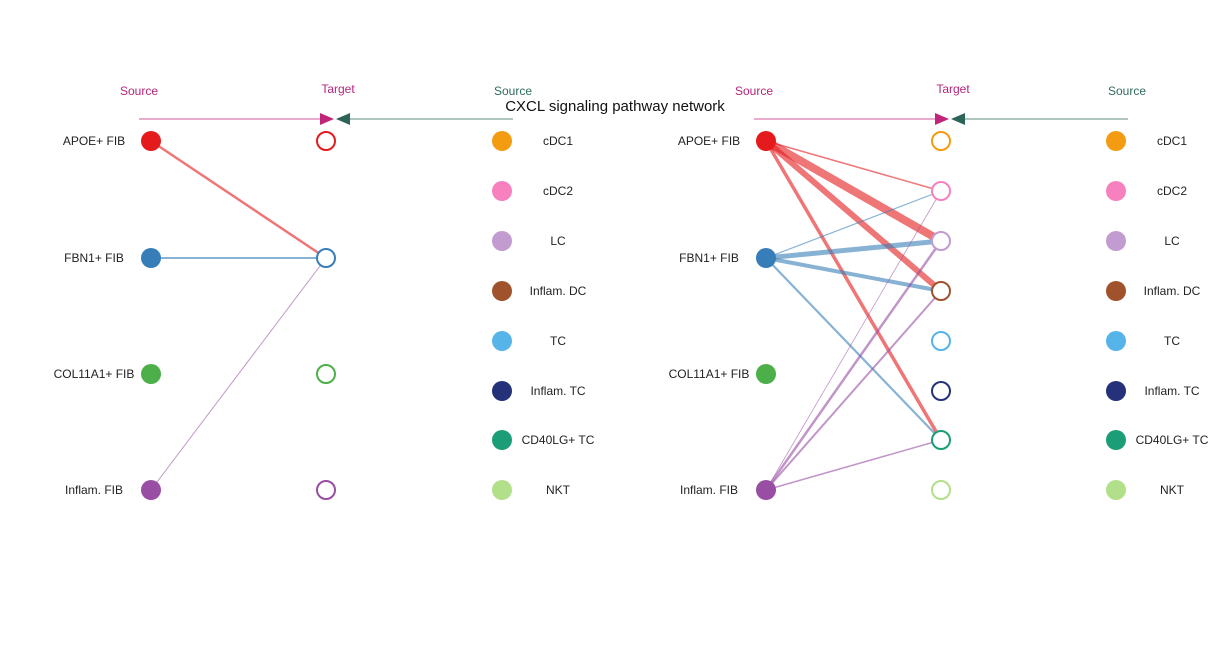  Describe the element at coordinates (941, 241) in the screenshot. I see `target-node-lc` at that location.